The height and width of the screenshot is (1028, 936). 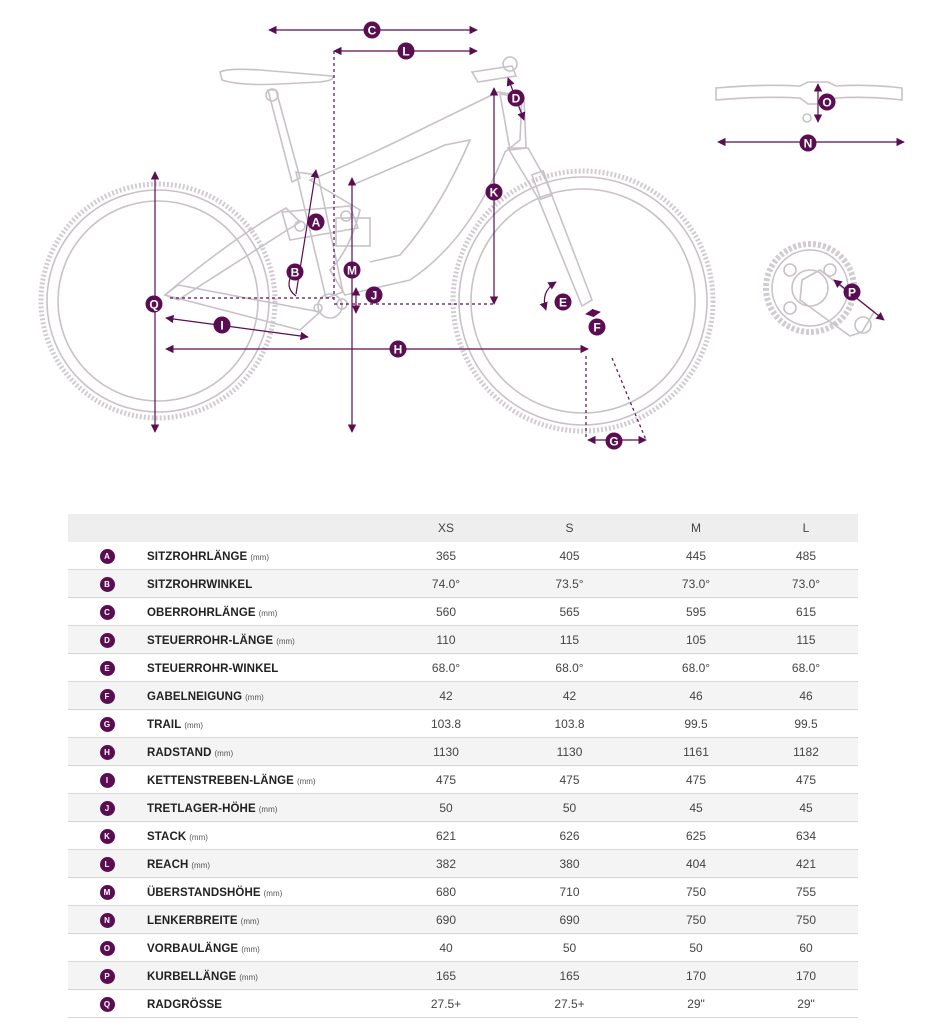 I want to click on handlebar-outline, so click(x=809, y=102).